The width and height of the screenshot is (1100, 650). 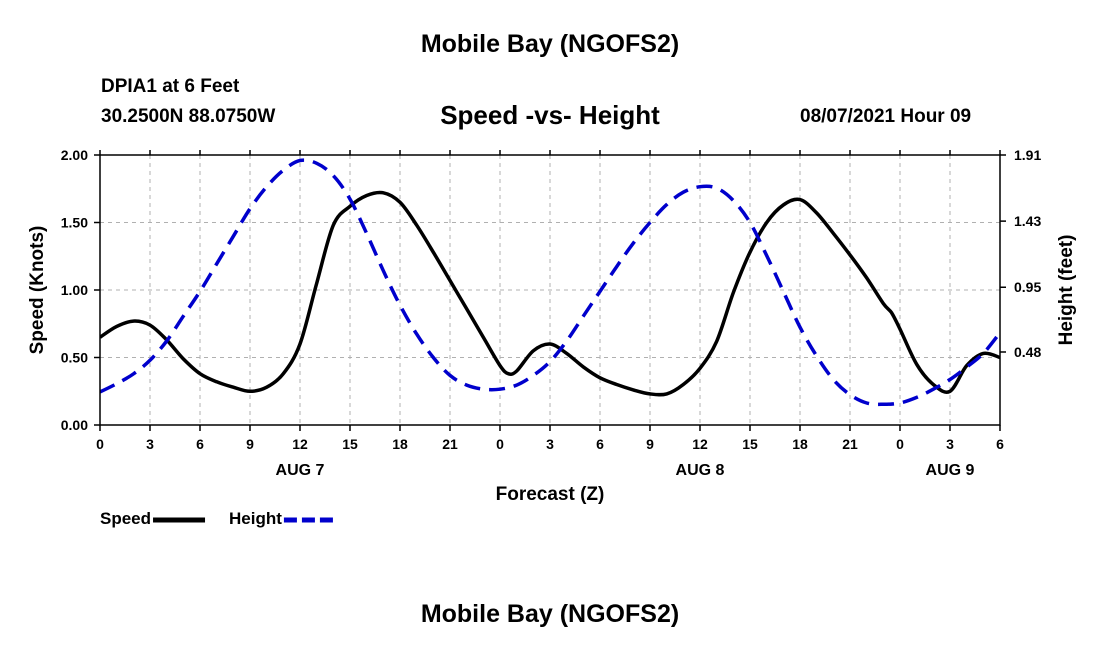 What do you see at coordinates (74, 223) in the screenshot?
I see `y-tick-label: 1.50` at bounding box center [74, 223].